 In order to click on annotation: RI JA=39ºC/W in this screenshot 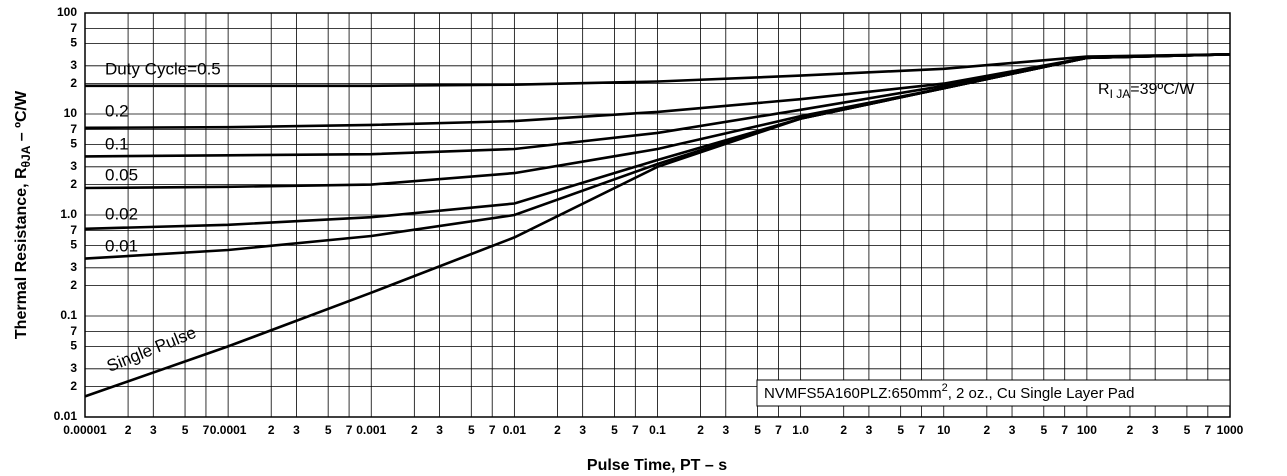, I will do `click(1146, 91)`.